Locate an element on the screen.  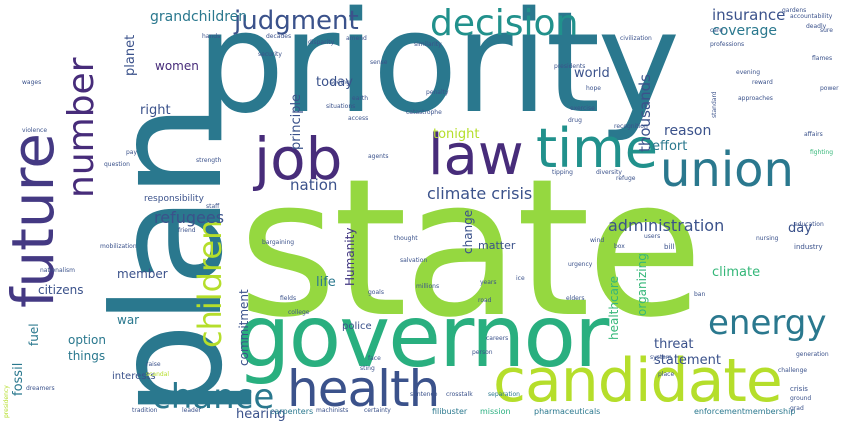
word-salvation: salvation is located at coordinates (414, 260).